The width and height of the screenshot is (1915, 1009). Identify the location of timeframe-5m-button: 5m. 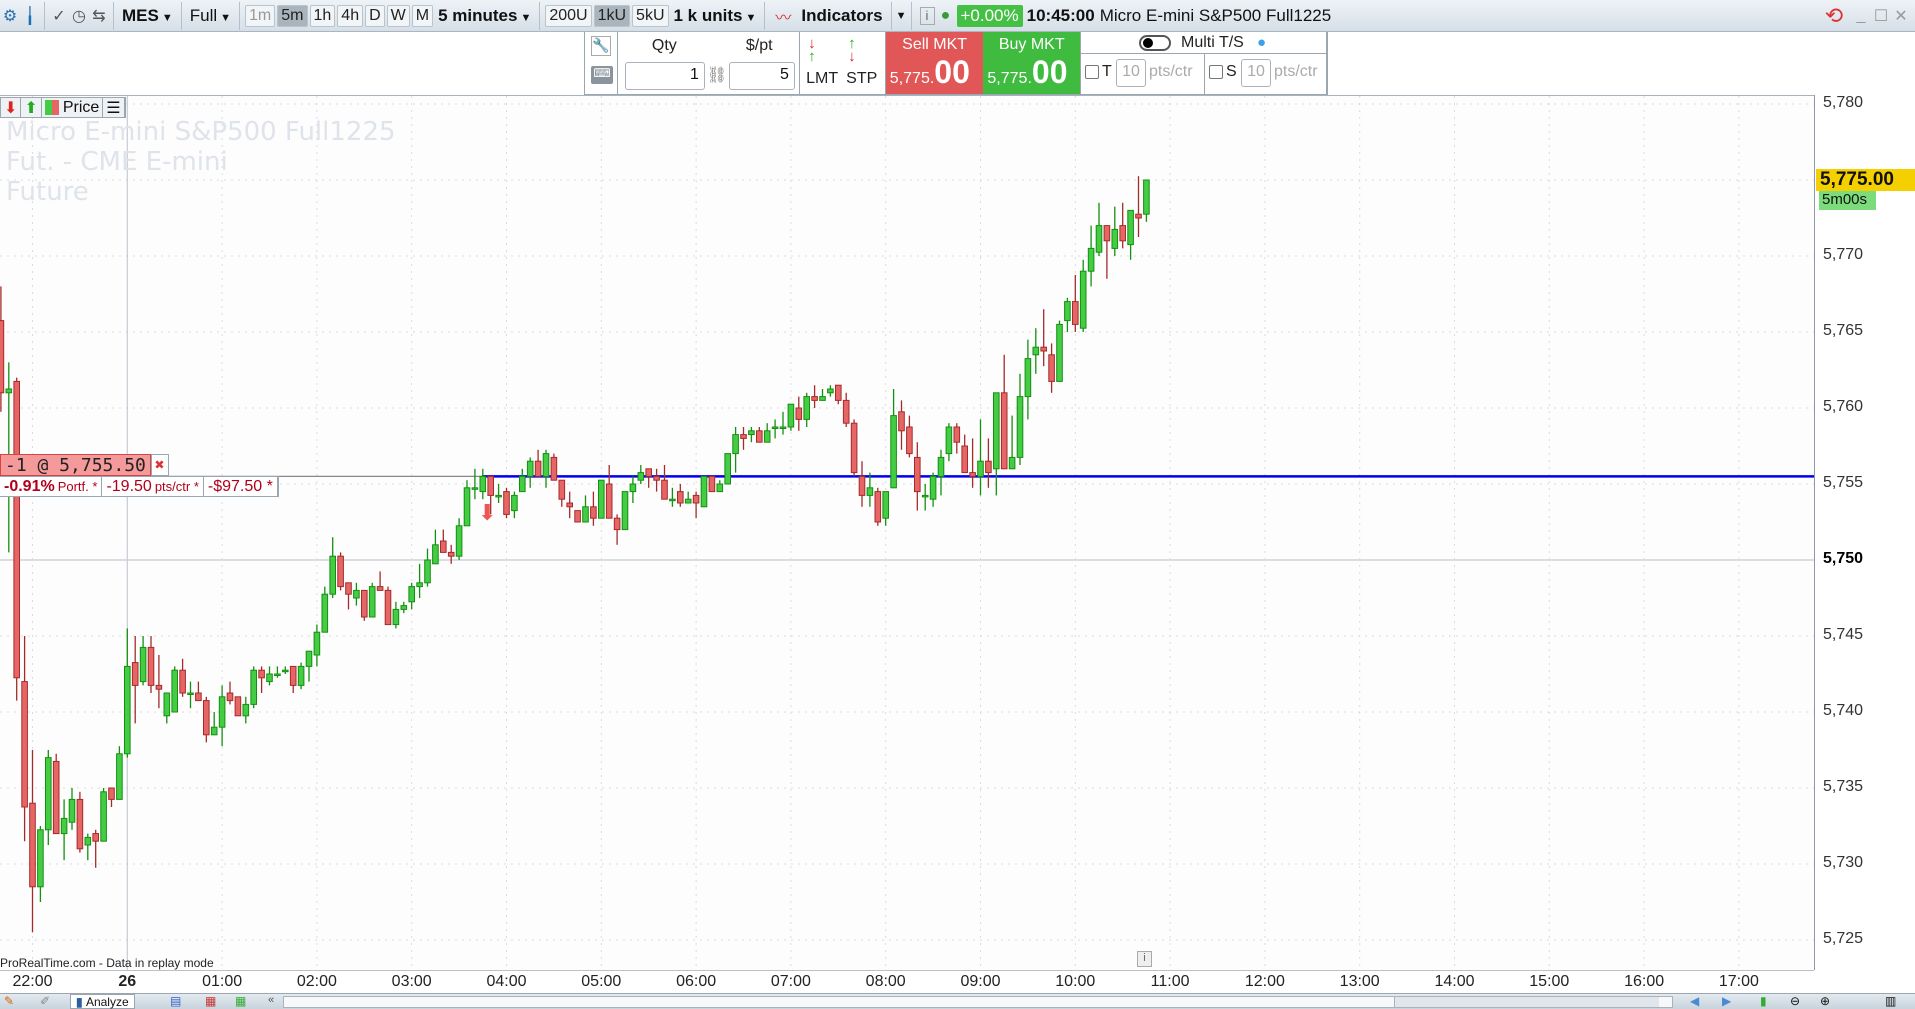
(292, 15).